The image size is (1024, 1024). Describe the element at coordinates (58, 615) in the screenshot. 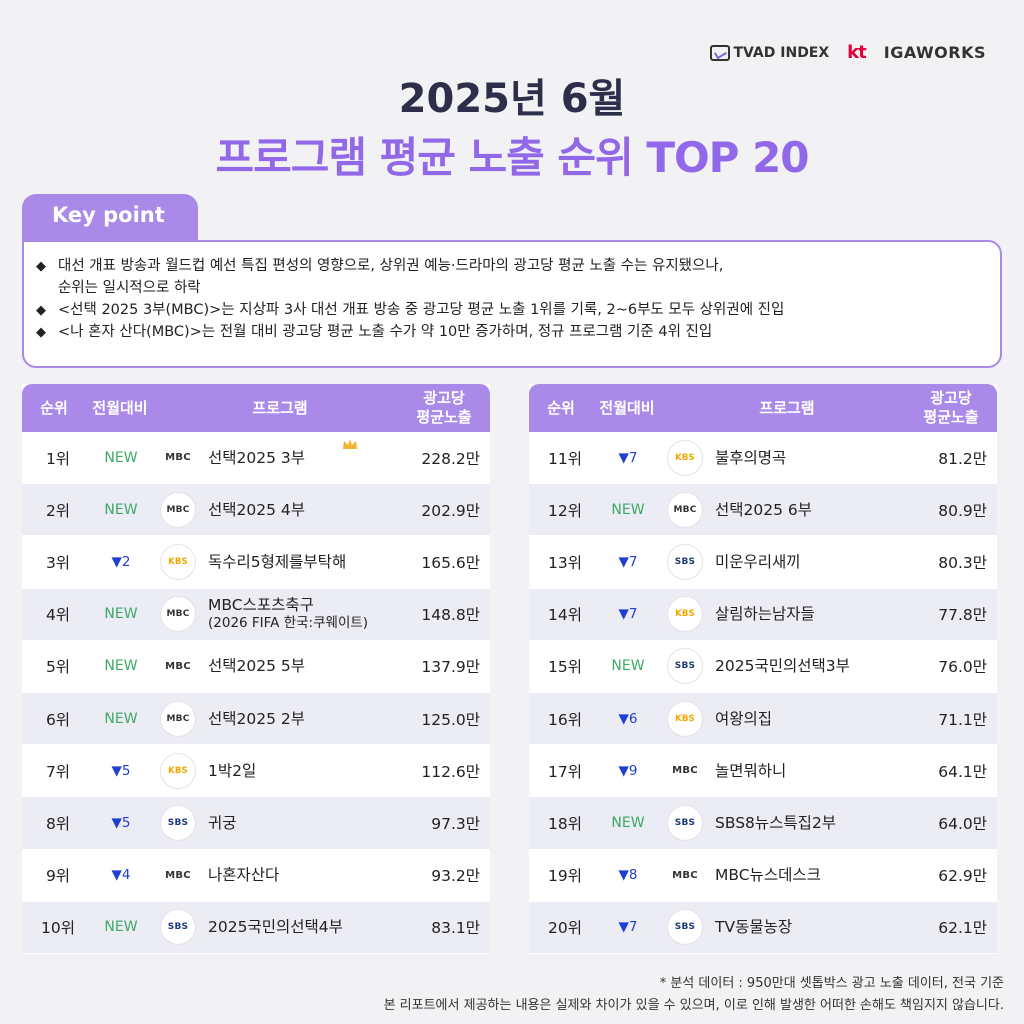

I see `rank-cell: 4위` at that location.